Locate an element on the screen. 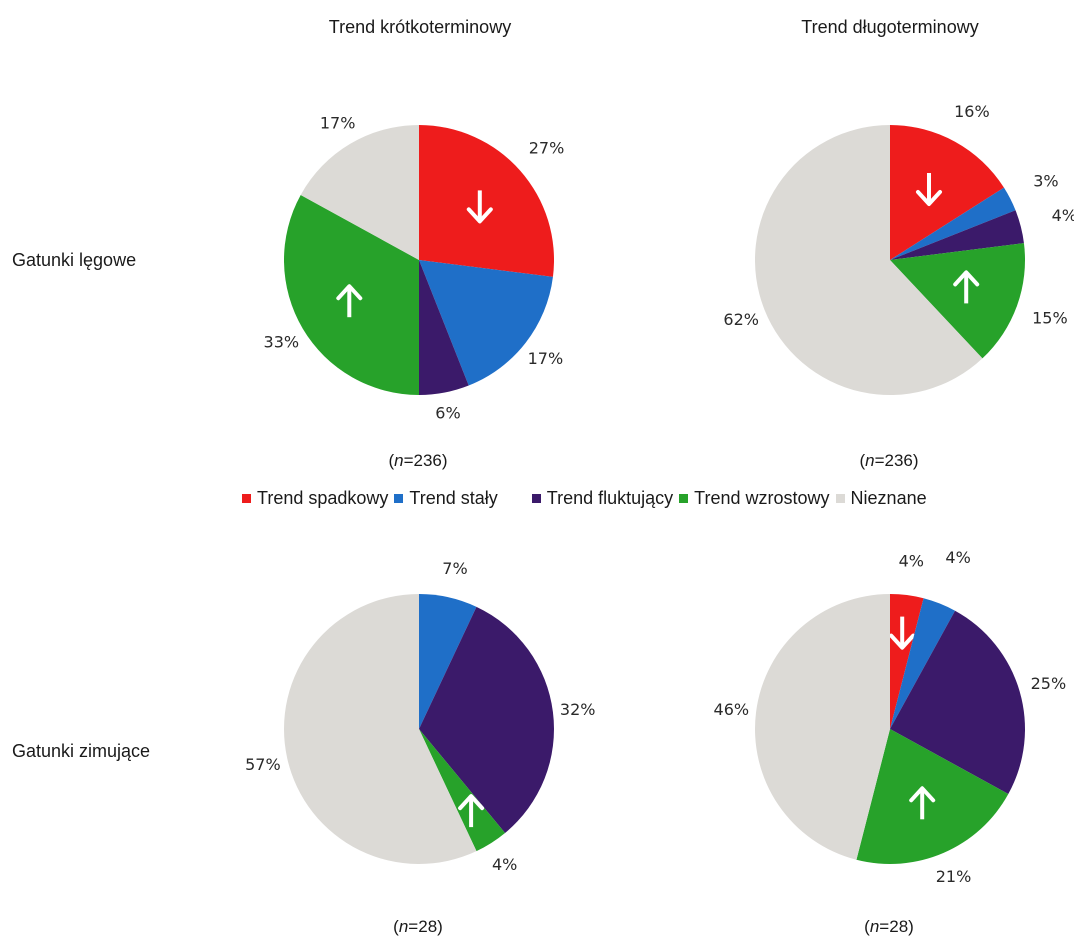 The image size is (1074, 942). pie-chart-breeding-long-term: 16% 3% 4% 15% 62% is located at coordinates (898, 248).